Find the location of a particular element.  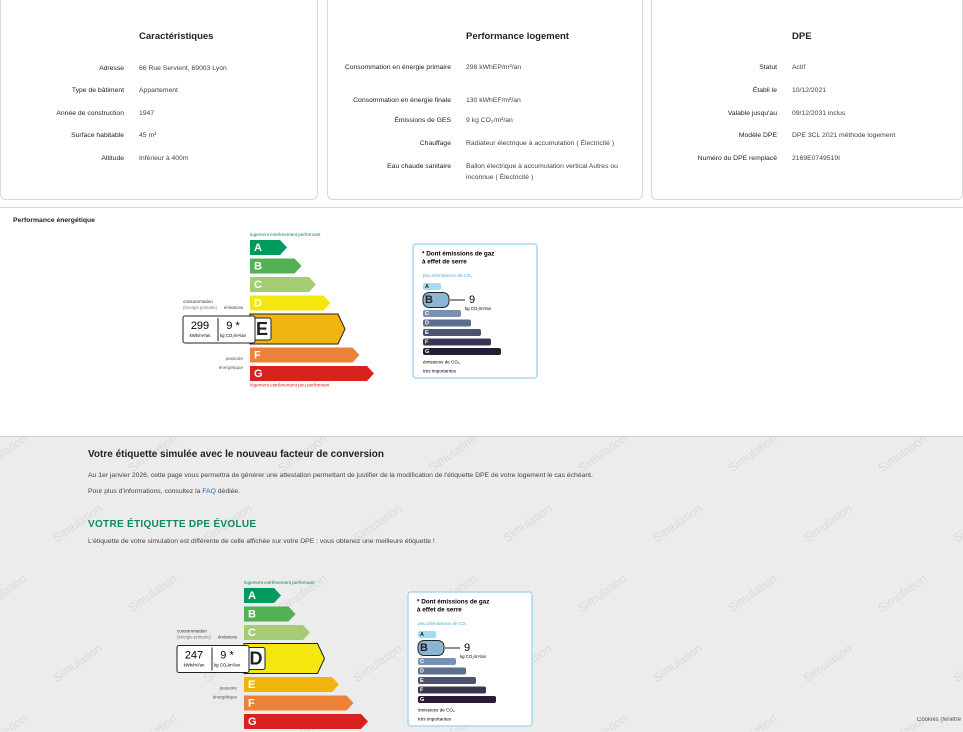

row-value: 2169E0749519I is located at coordinates (816, 158).